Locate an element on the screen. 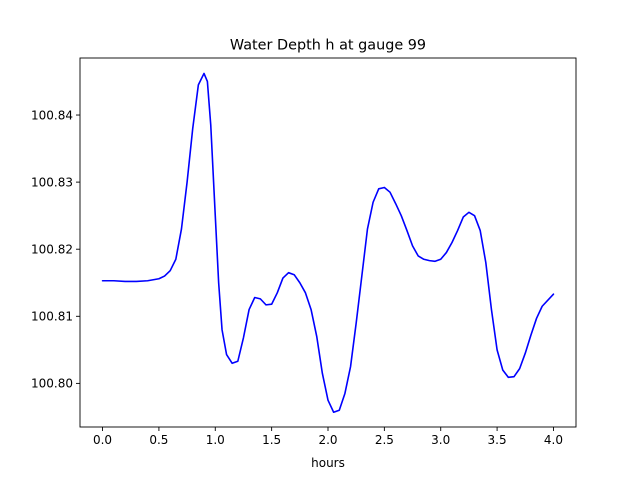 This screenshot has height=480, width=640. x-axis-label: hours is located at coordinates (328, 463).